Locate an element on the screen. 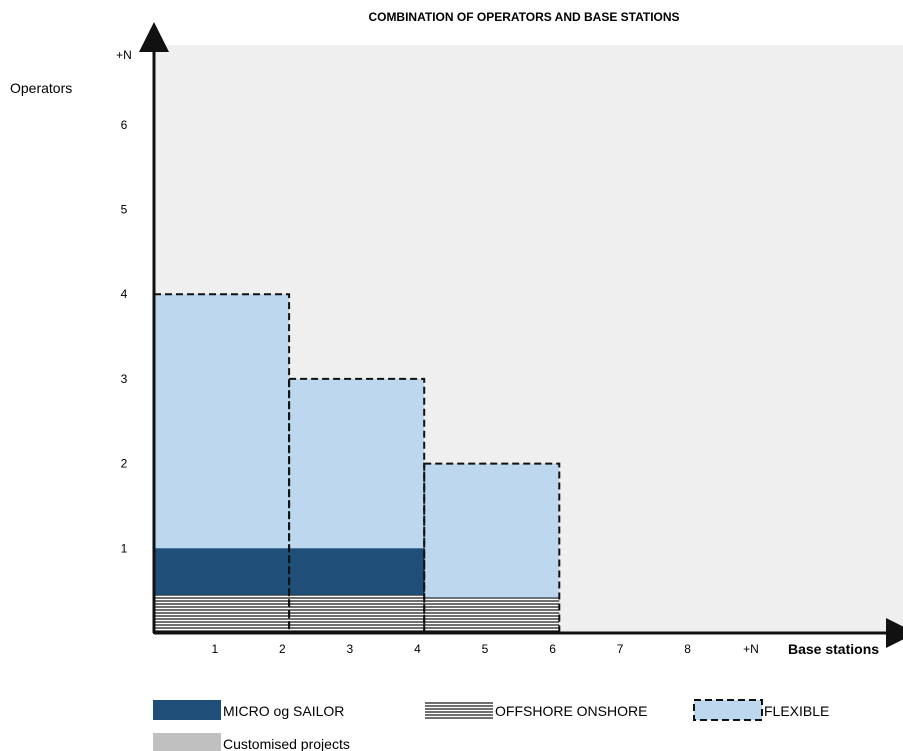 The image size is (903, 751). x-tick-label-2: 2 is located at coordinates (282, 649).